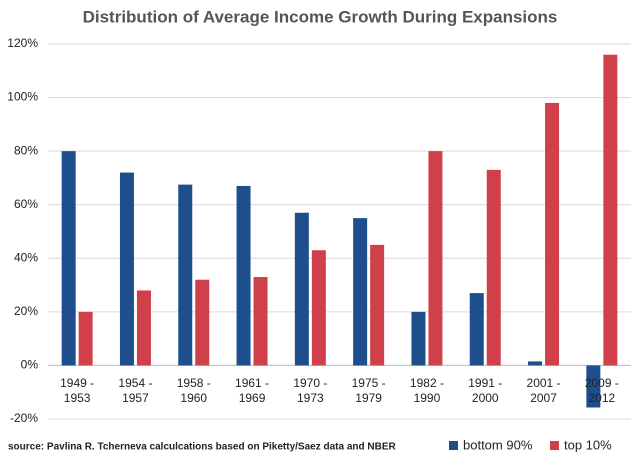 This screenshot has height=465, width=640. Describe the element at coordinates (193, 390) in the screenshot. I see `x-tick-label: 1958 - 1960` at that location.